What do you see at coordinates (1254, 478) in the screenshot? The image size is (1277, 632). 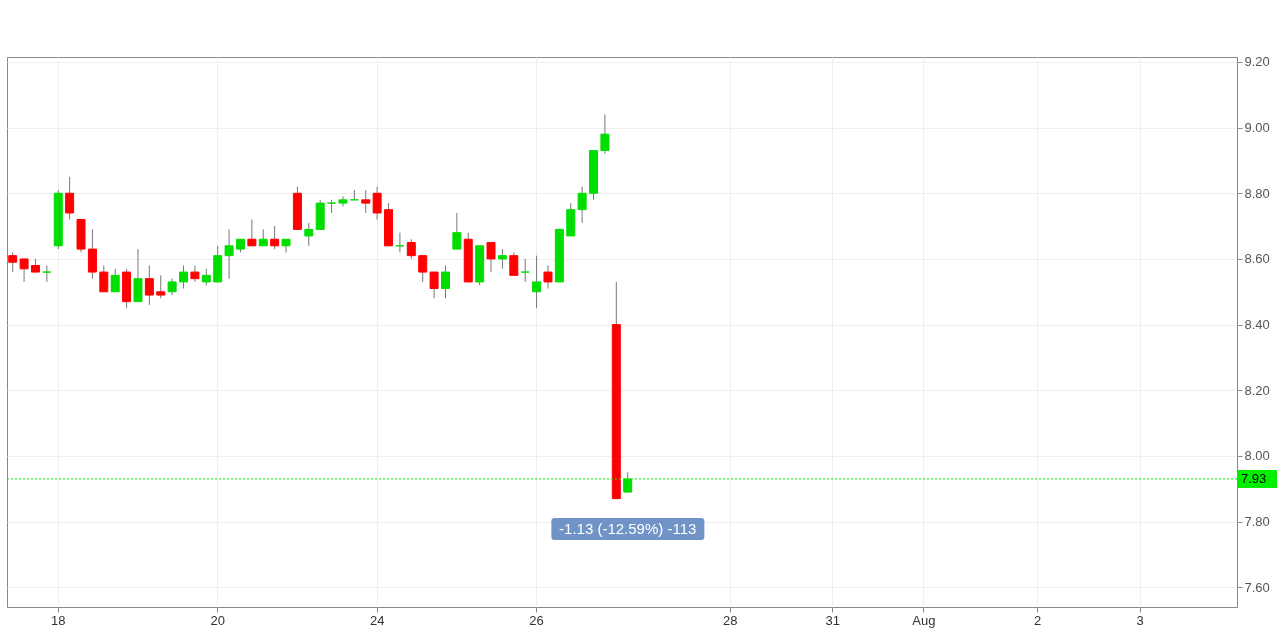 I see `ref-line-label: 7.93` at bounding box center [1254, 478].